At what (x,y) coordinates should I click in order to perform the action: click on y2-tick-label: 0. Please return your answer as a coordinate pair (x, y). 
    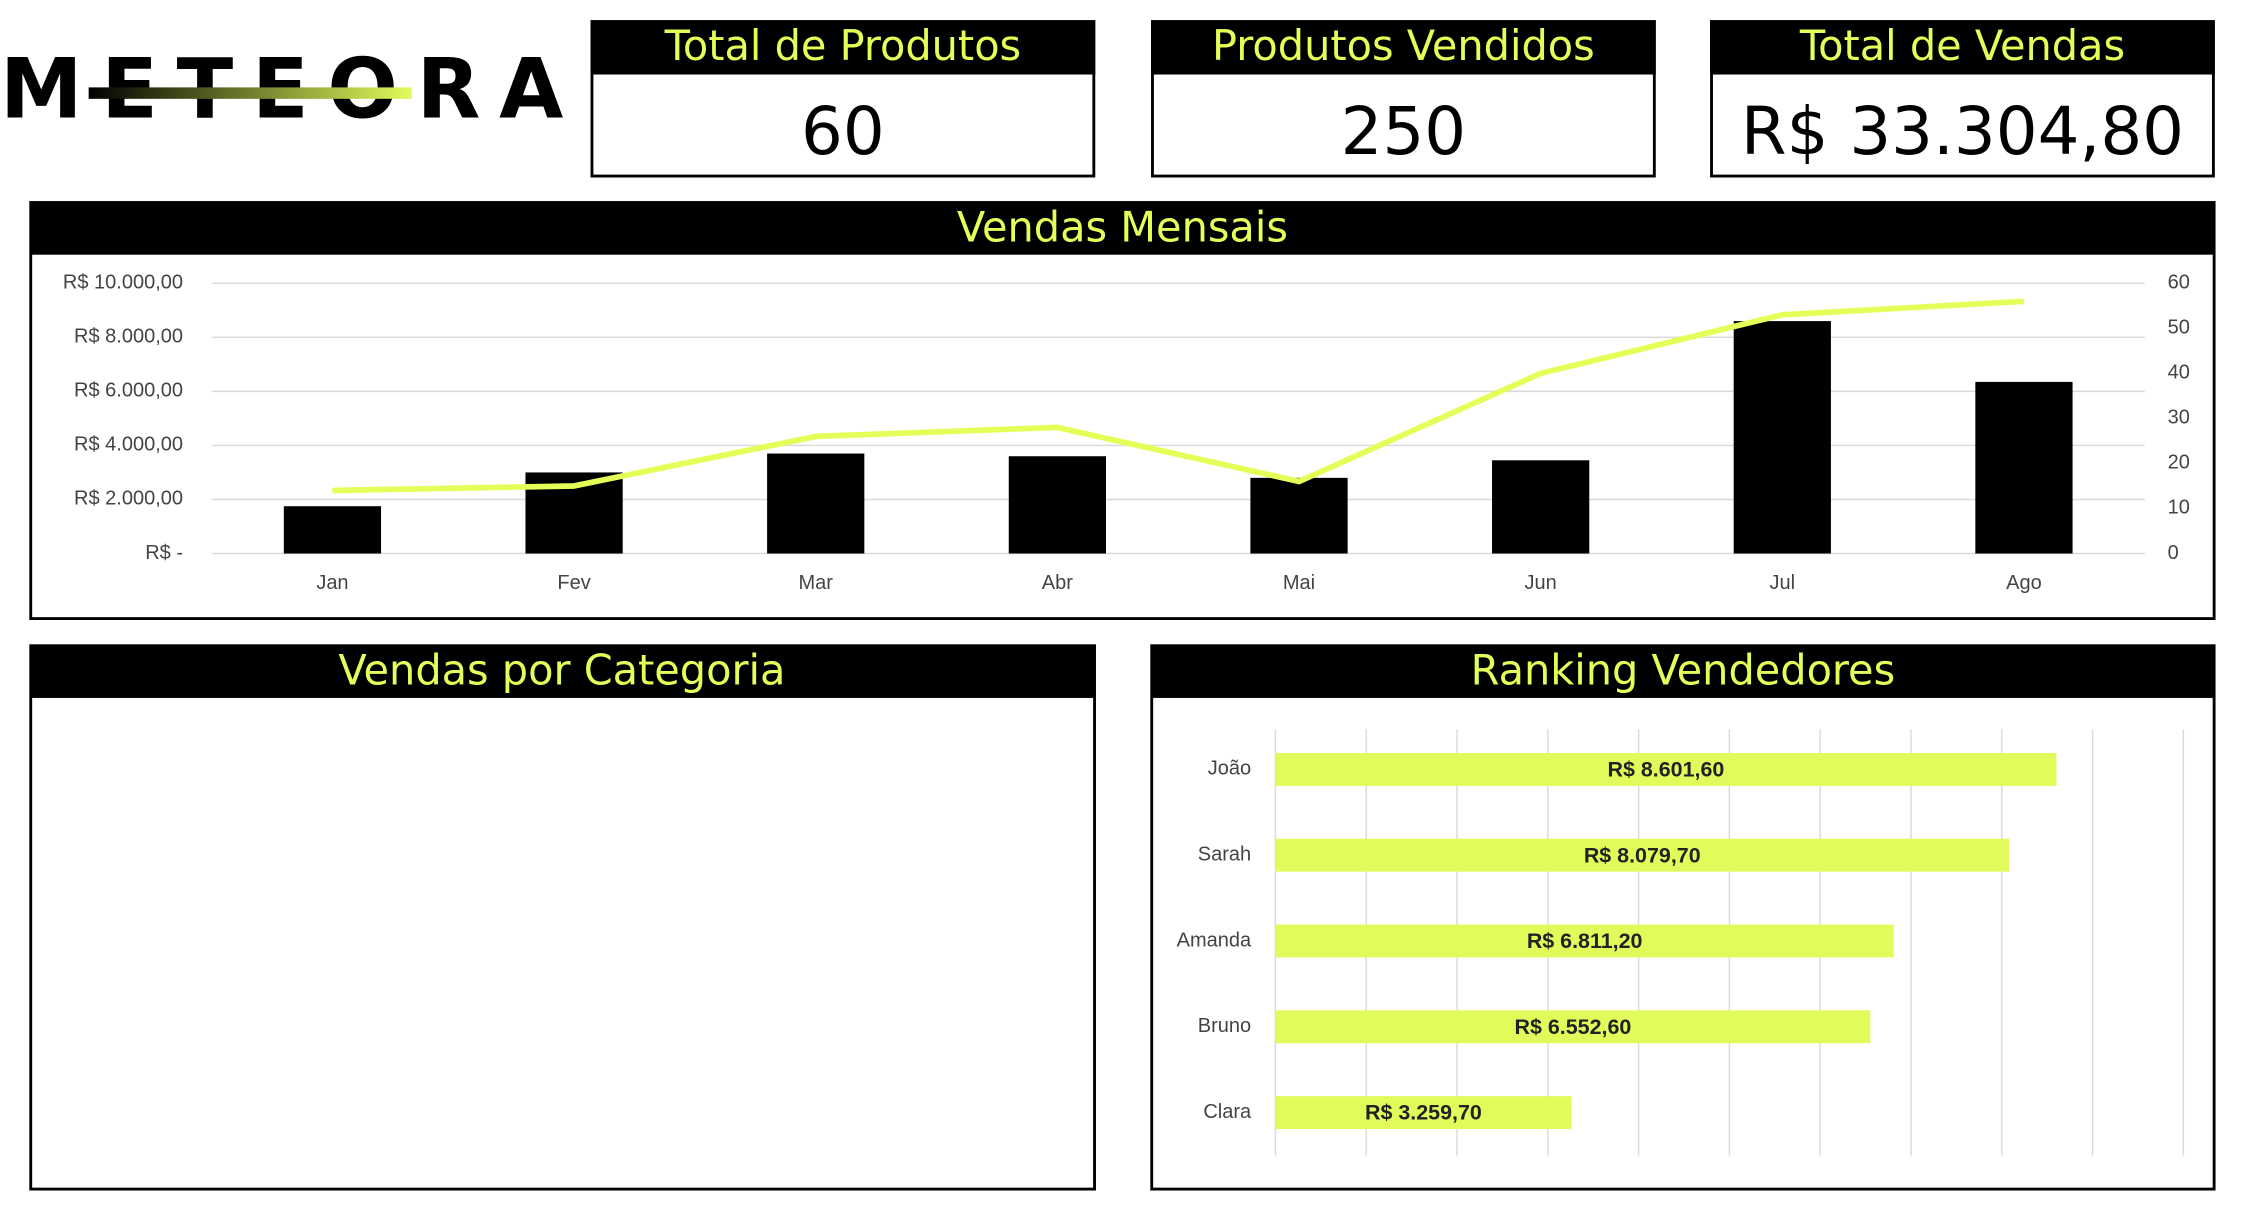
    Looking at the image, I should click on (2173, 553).